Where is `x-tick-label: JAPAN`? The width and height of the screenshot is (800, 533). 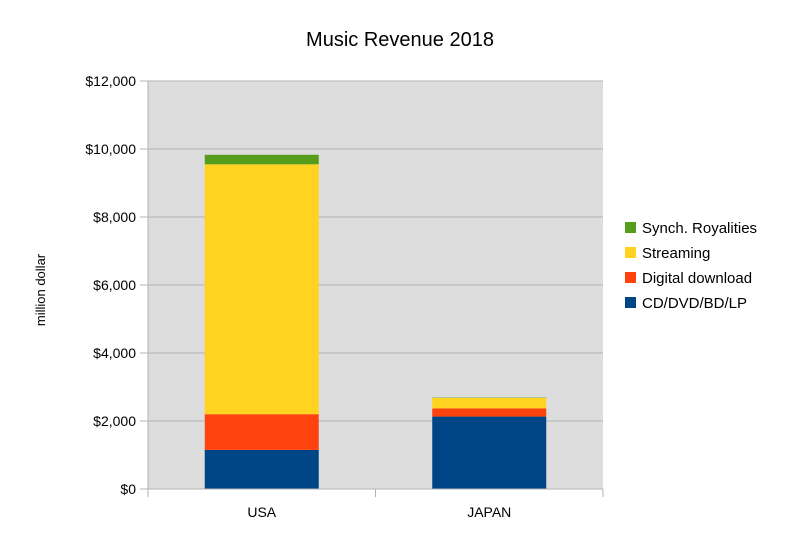 x-tick-label: JAPAN is located at coordinates (489, 512).